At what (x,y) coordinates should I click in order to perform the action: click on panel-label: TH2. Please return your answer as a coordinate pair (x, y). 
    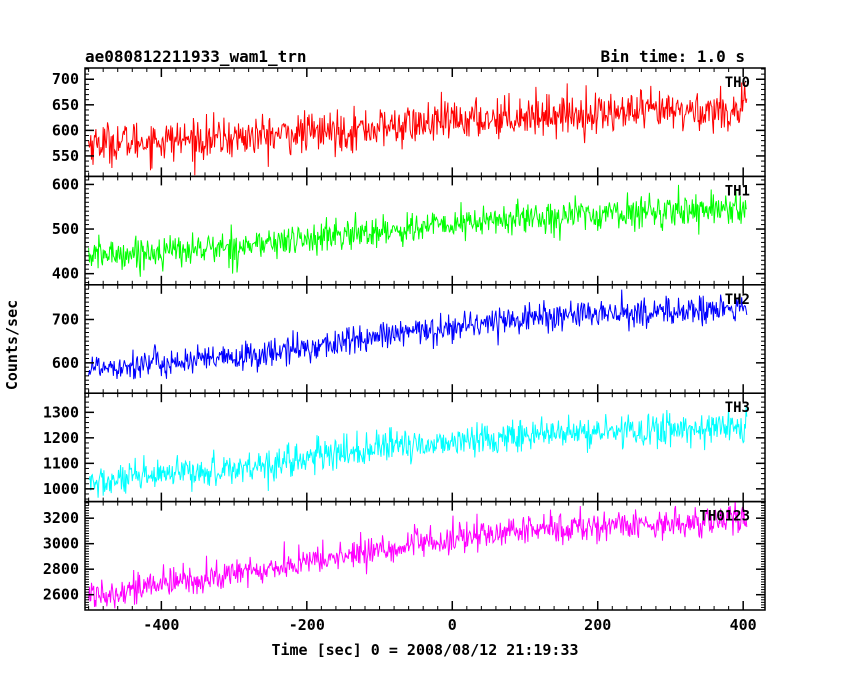
    Looking at the image, I should click on (737, 300).